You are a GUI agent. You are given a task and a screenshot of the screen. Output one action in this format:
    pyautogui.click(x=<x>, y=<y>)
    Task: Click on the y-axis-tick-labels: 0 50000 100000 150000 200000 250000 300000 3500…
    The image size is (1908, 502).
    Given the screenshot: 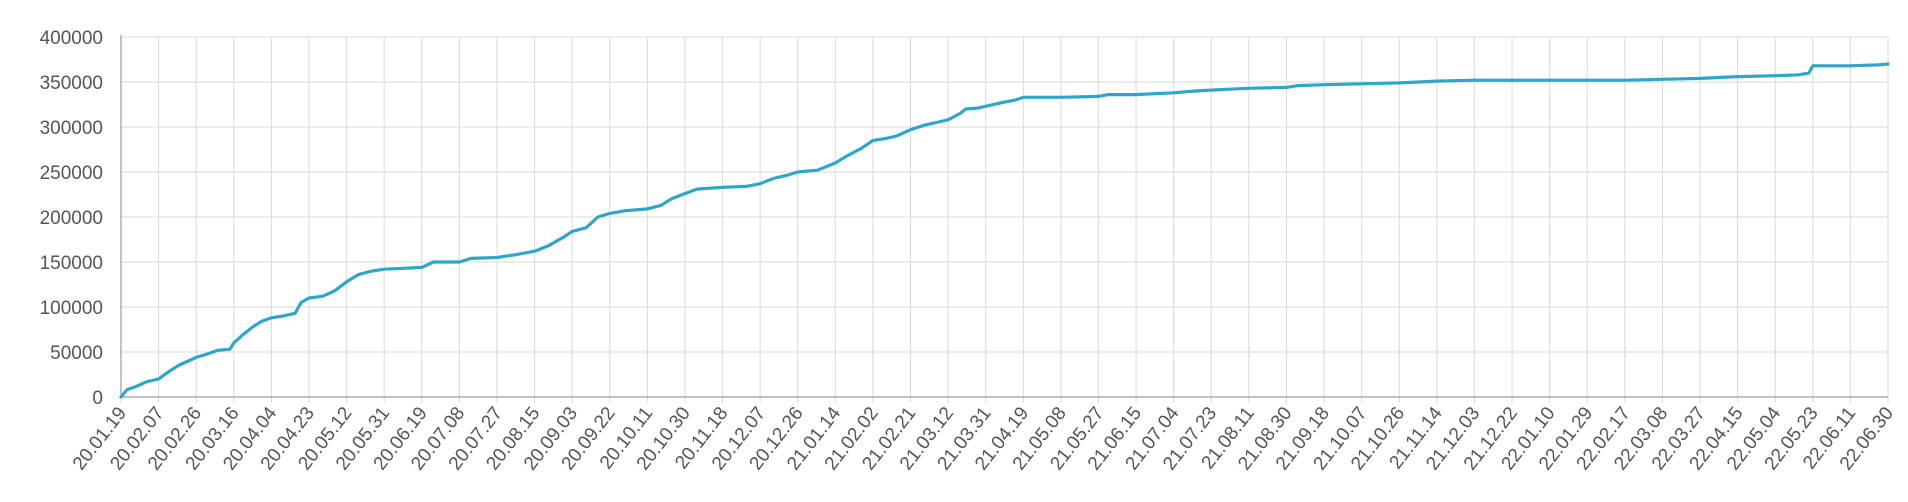 What is the action you would take?
    pyautogui.click(x=71, y=218)
    